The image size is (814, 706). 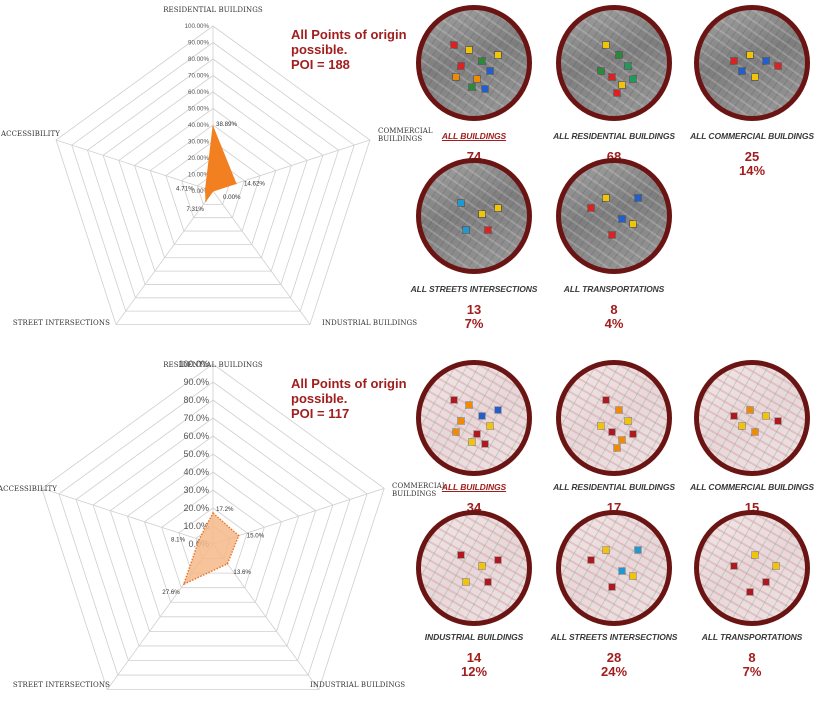 What do you see at coordinates (225, 509) in the screenshot?
I see `data-value-label: 17.2%` at bounding box center [225, 509].